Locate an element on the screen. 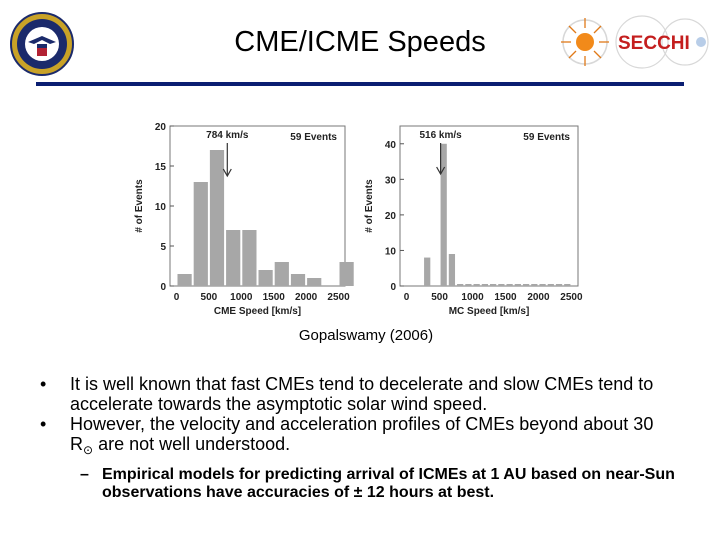 The image size is (720, 540). secchi-logo: SECCHI is located at coordinates (635, 42).